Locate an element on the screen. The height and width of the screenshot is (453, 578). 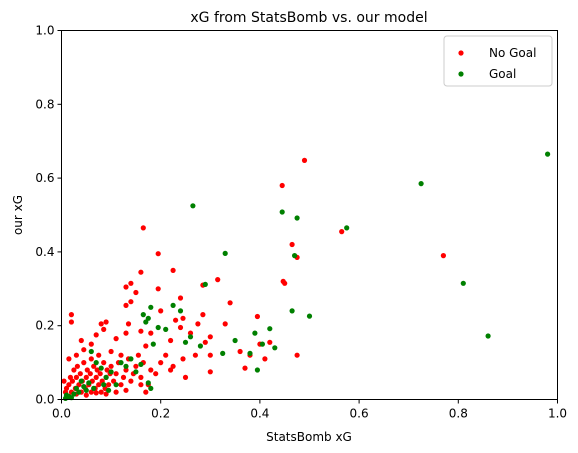
y-axis-label: our xG is located at coordinates (18, 215).